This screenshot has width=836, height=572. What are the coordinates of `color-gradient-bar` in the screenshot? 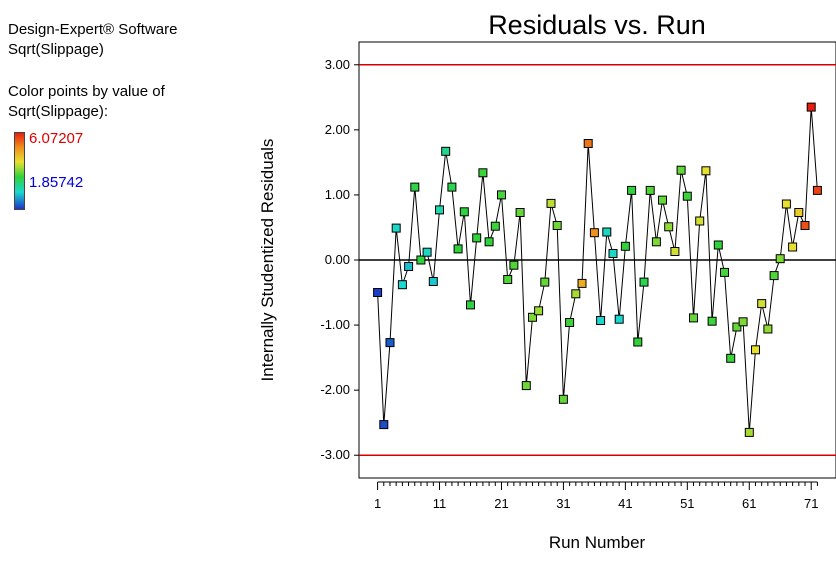 It's located at (19, 171).